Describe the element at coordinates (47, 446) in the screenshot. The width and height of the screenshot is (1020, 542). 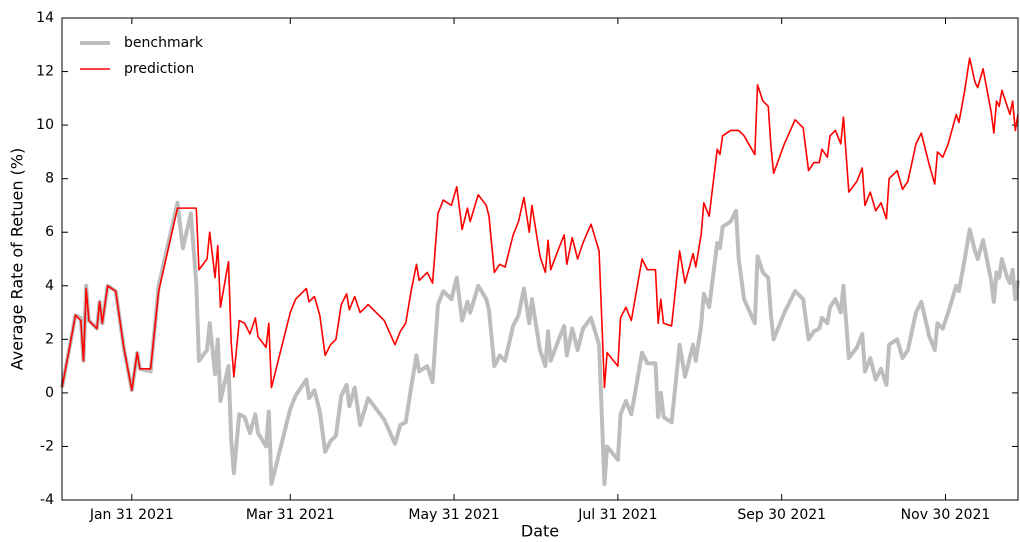
I see `y-tick-label: -2` at that location.